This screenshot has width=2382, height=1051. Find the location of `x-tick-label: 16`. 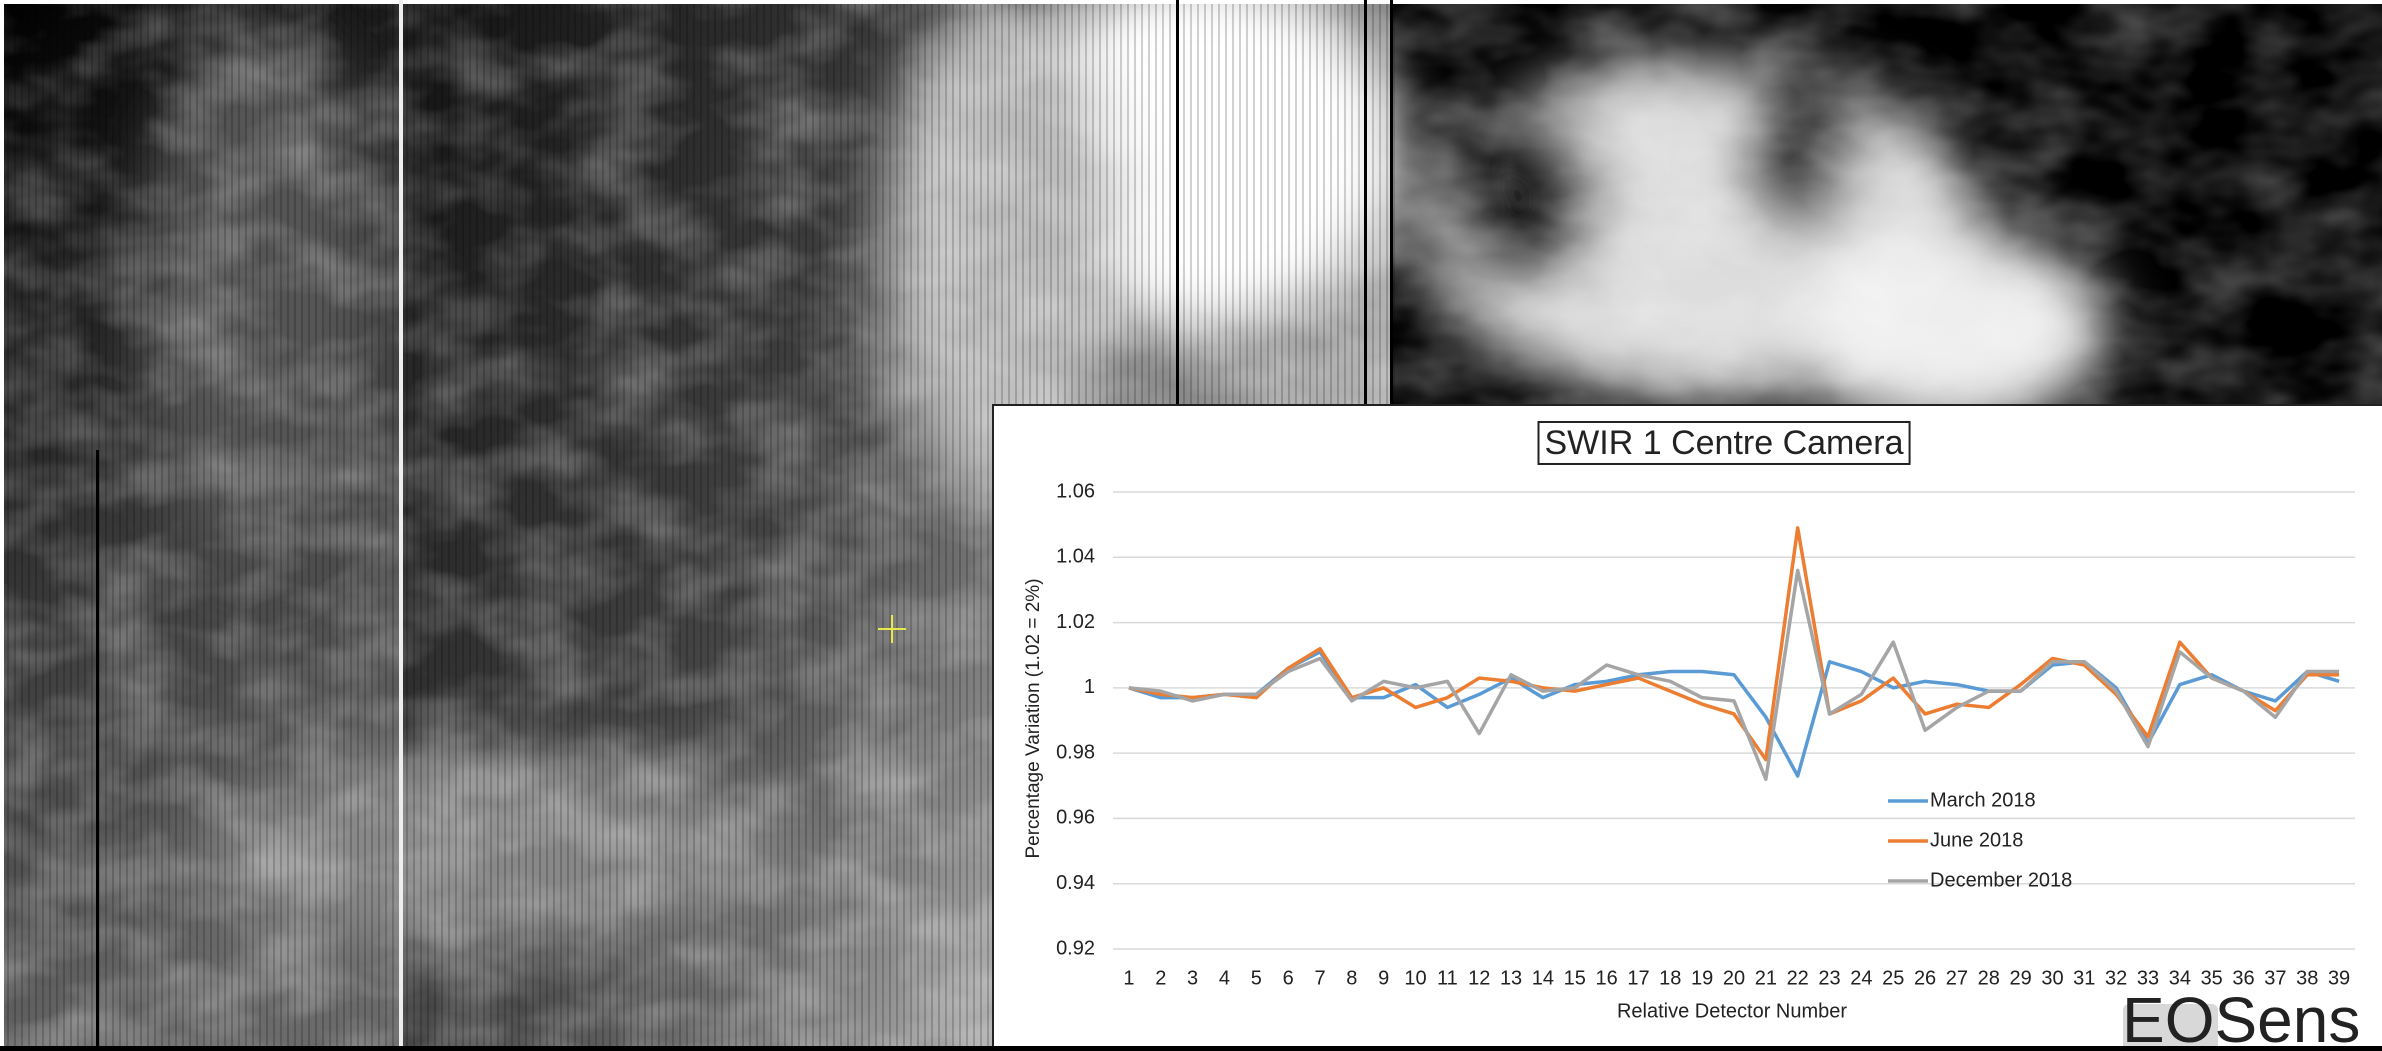

x-tick-label: 16 is located at coordinates (1606, 978).